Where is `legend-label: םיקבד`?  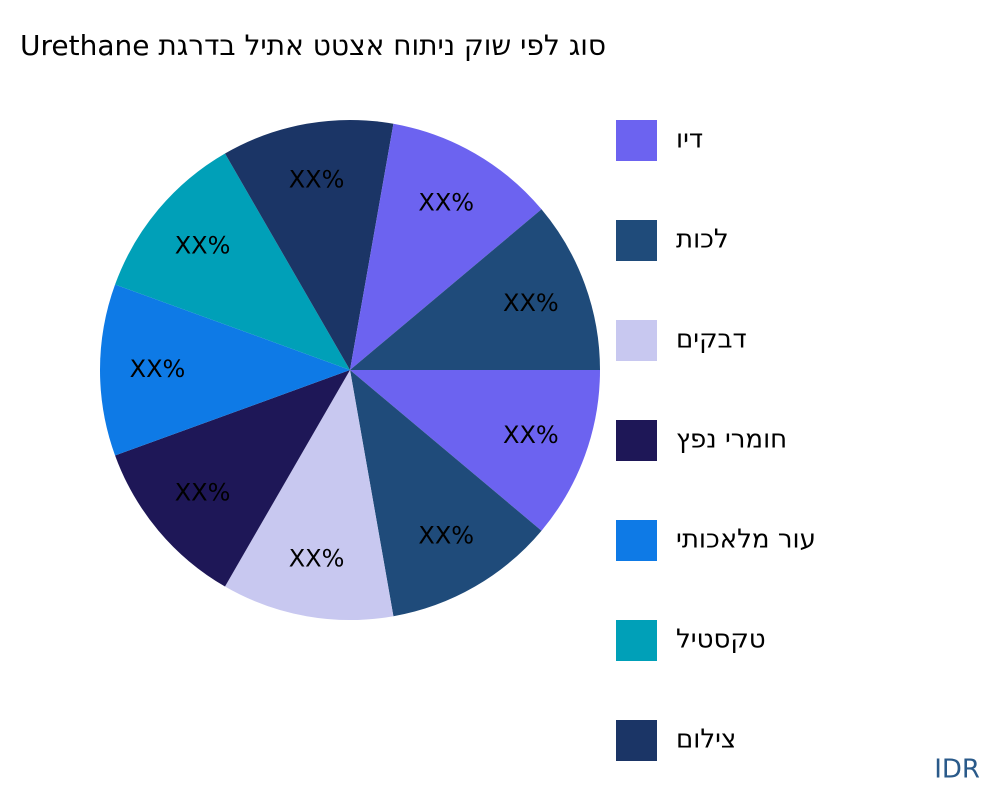 legend-label: םיקבד is located at coordinates (711, 340).